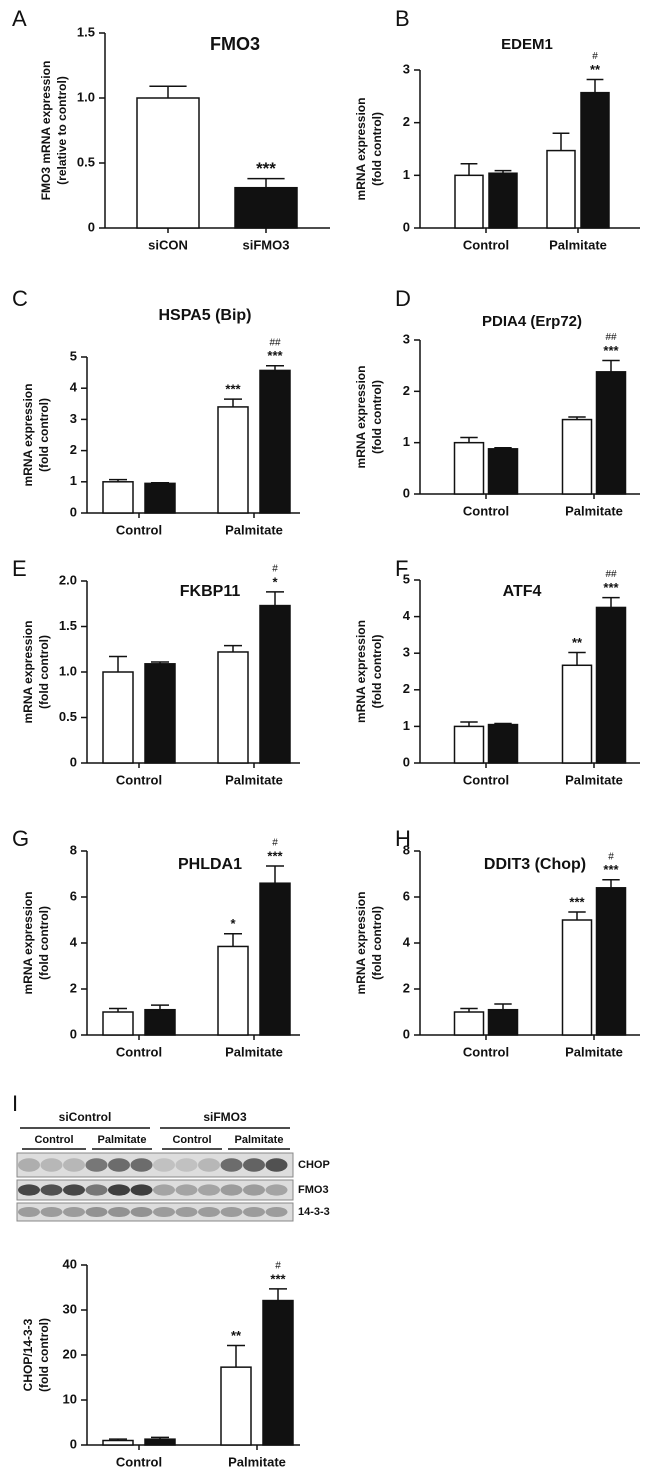 This screenshot has height=1468, width=653. I want to click on panel-letter: I, so click(15, 1103).